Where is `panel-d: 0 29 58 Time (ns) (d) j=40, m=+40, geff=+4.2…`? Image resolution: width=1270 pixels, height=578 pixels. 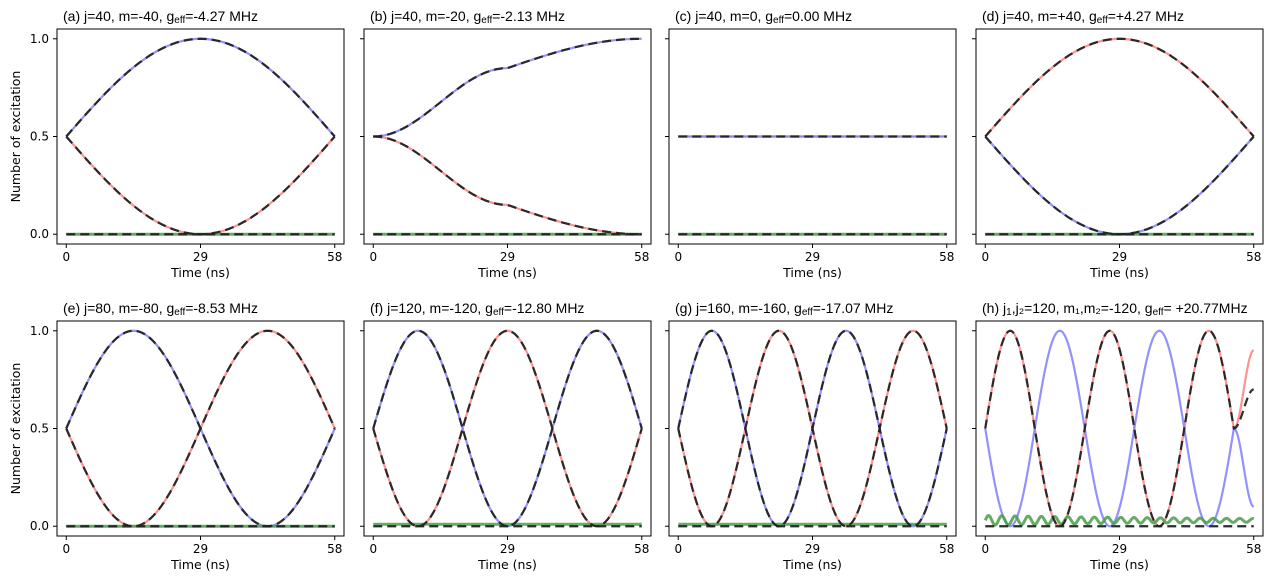 panel-d: 0 29 58 Time (ns) (d) j=40, m=+40, geff=+4.2… is located at coordinates (1118, 144).